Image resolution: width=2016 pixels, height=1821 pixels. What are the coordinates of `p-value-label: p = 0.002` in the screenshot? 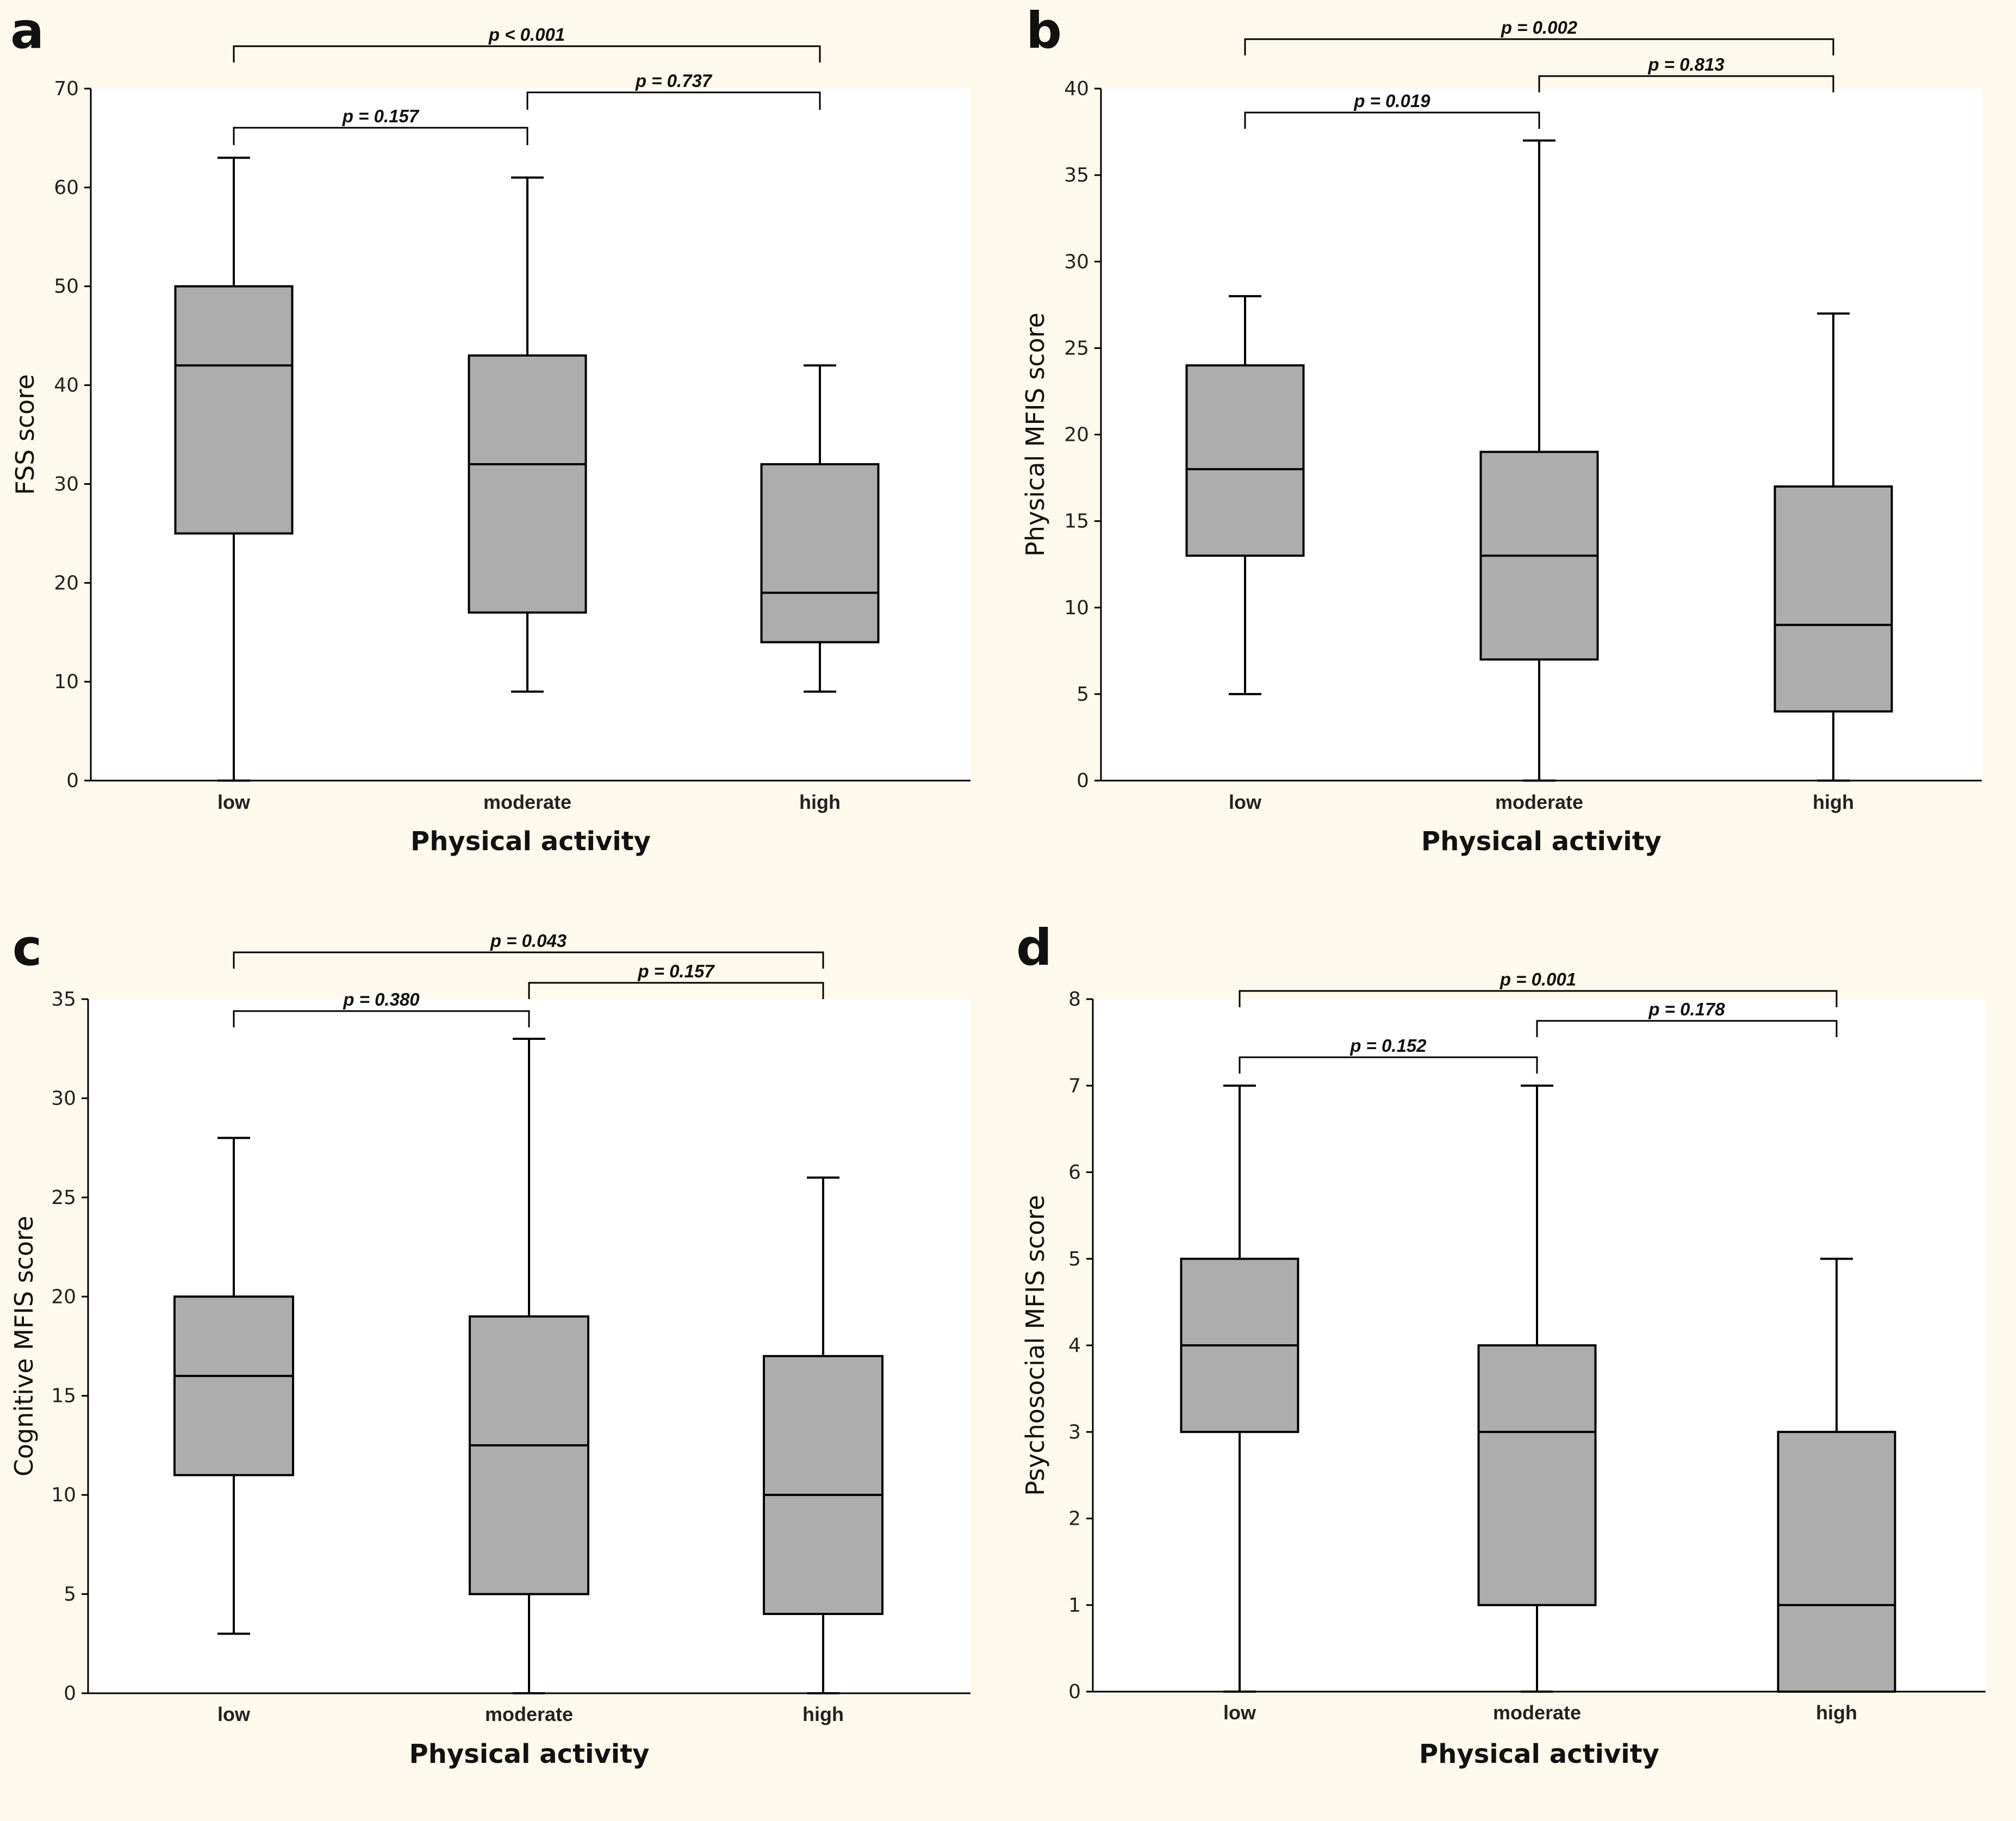 It's located at (1539, 28).